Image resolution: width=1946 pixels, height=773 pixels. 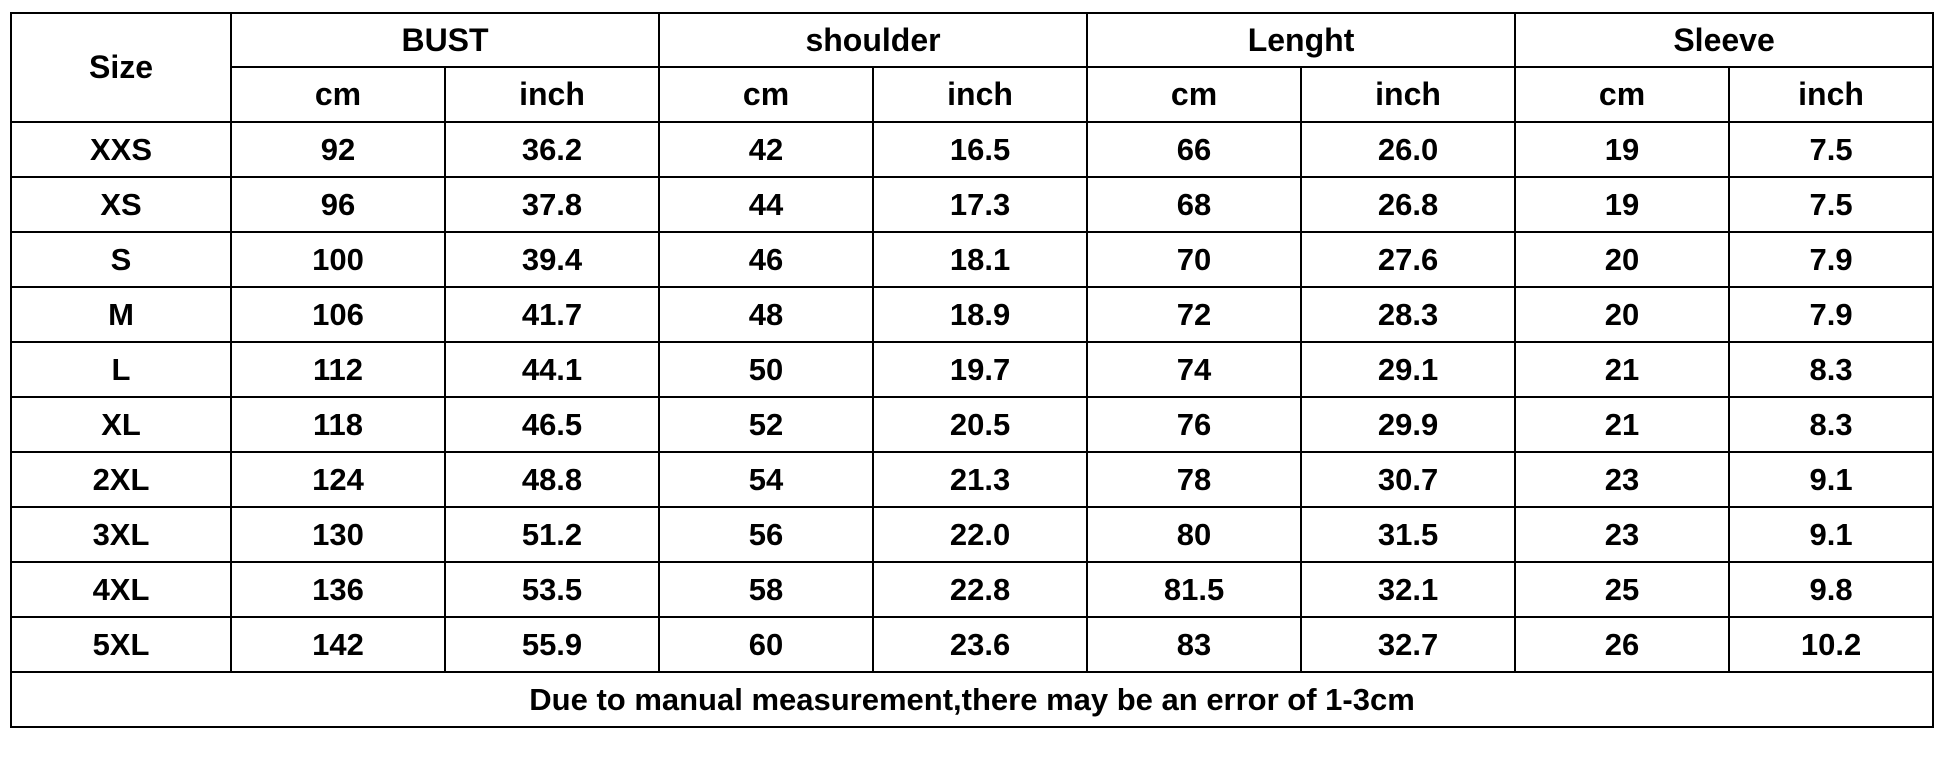 What do you see at coordinates (1622, 94) in the screenshot?
I see `unit-header-sleeve-cm: cm` at bounding box center [1622, 94].